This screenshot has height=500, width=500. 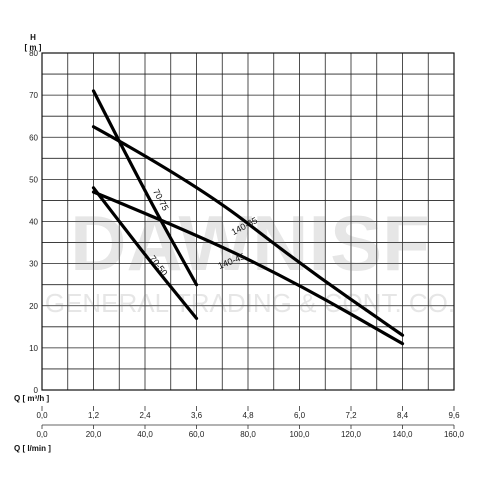 I want to click on y-axis-unit: [ m ], so click(x=33, y=47).